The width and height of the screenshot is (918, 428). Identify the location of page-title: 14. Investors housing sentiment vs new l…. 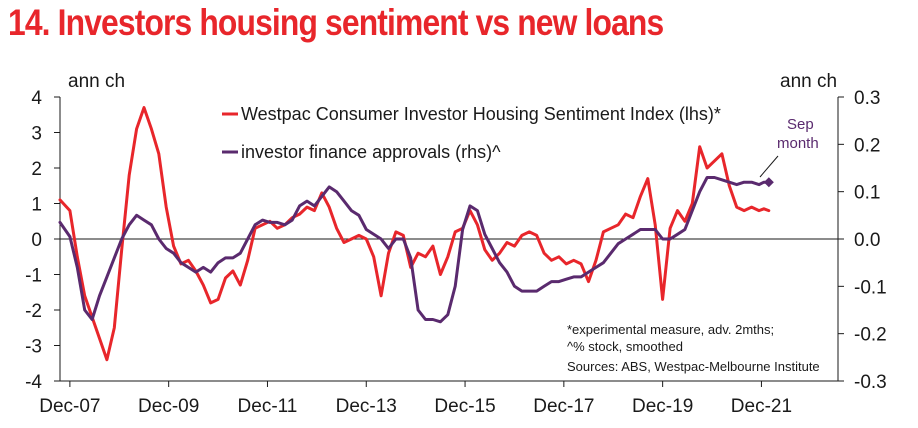
(336, 22).